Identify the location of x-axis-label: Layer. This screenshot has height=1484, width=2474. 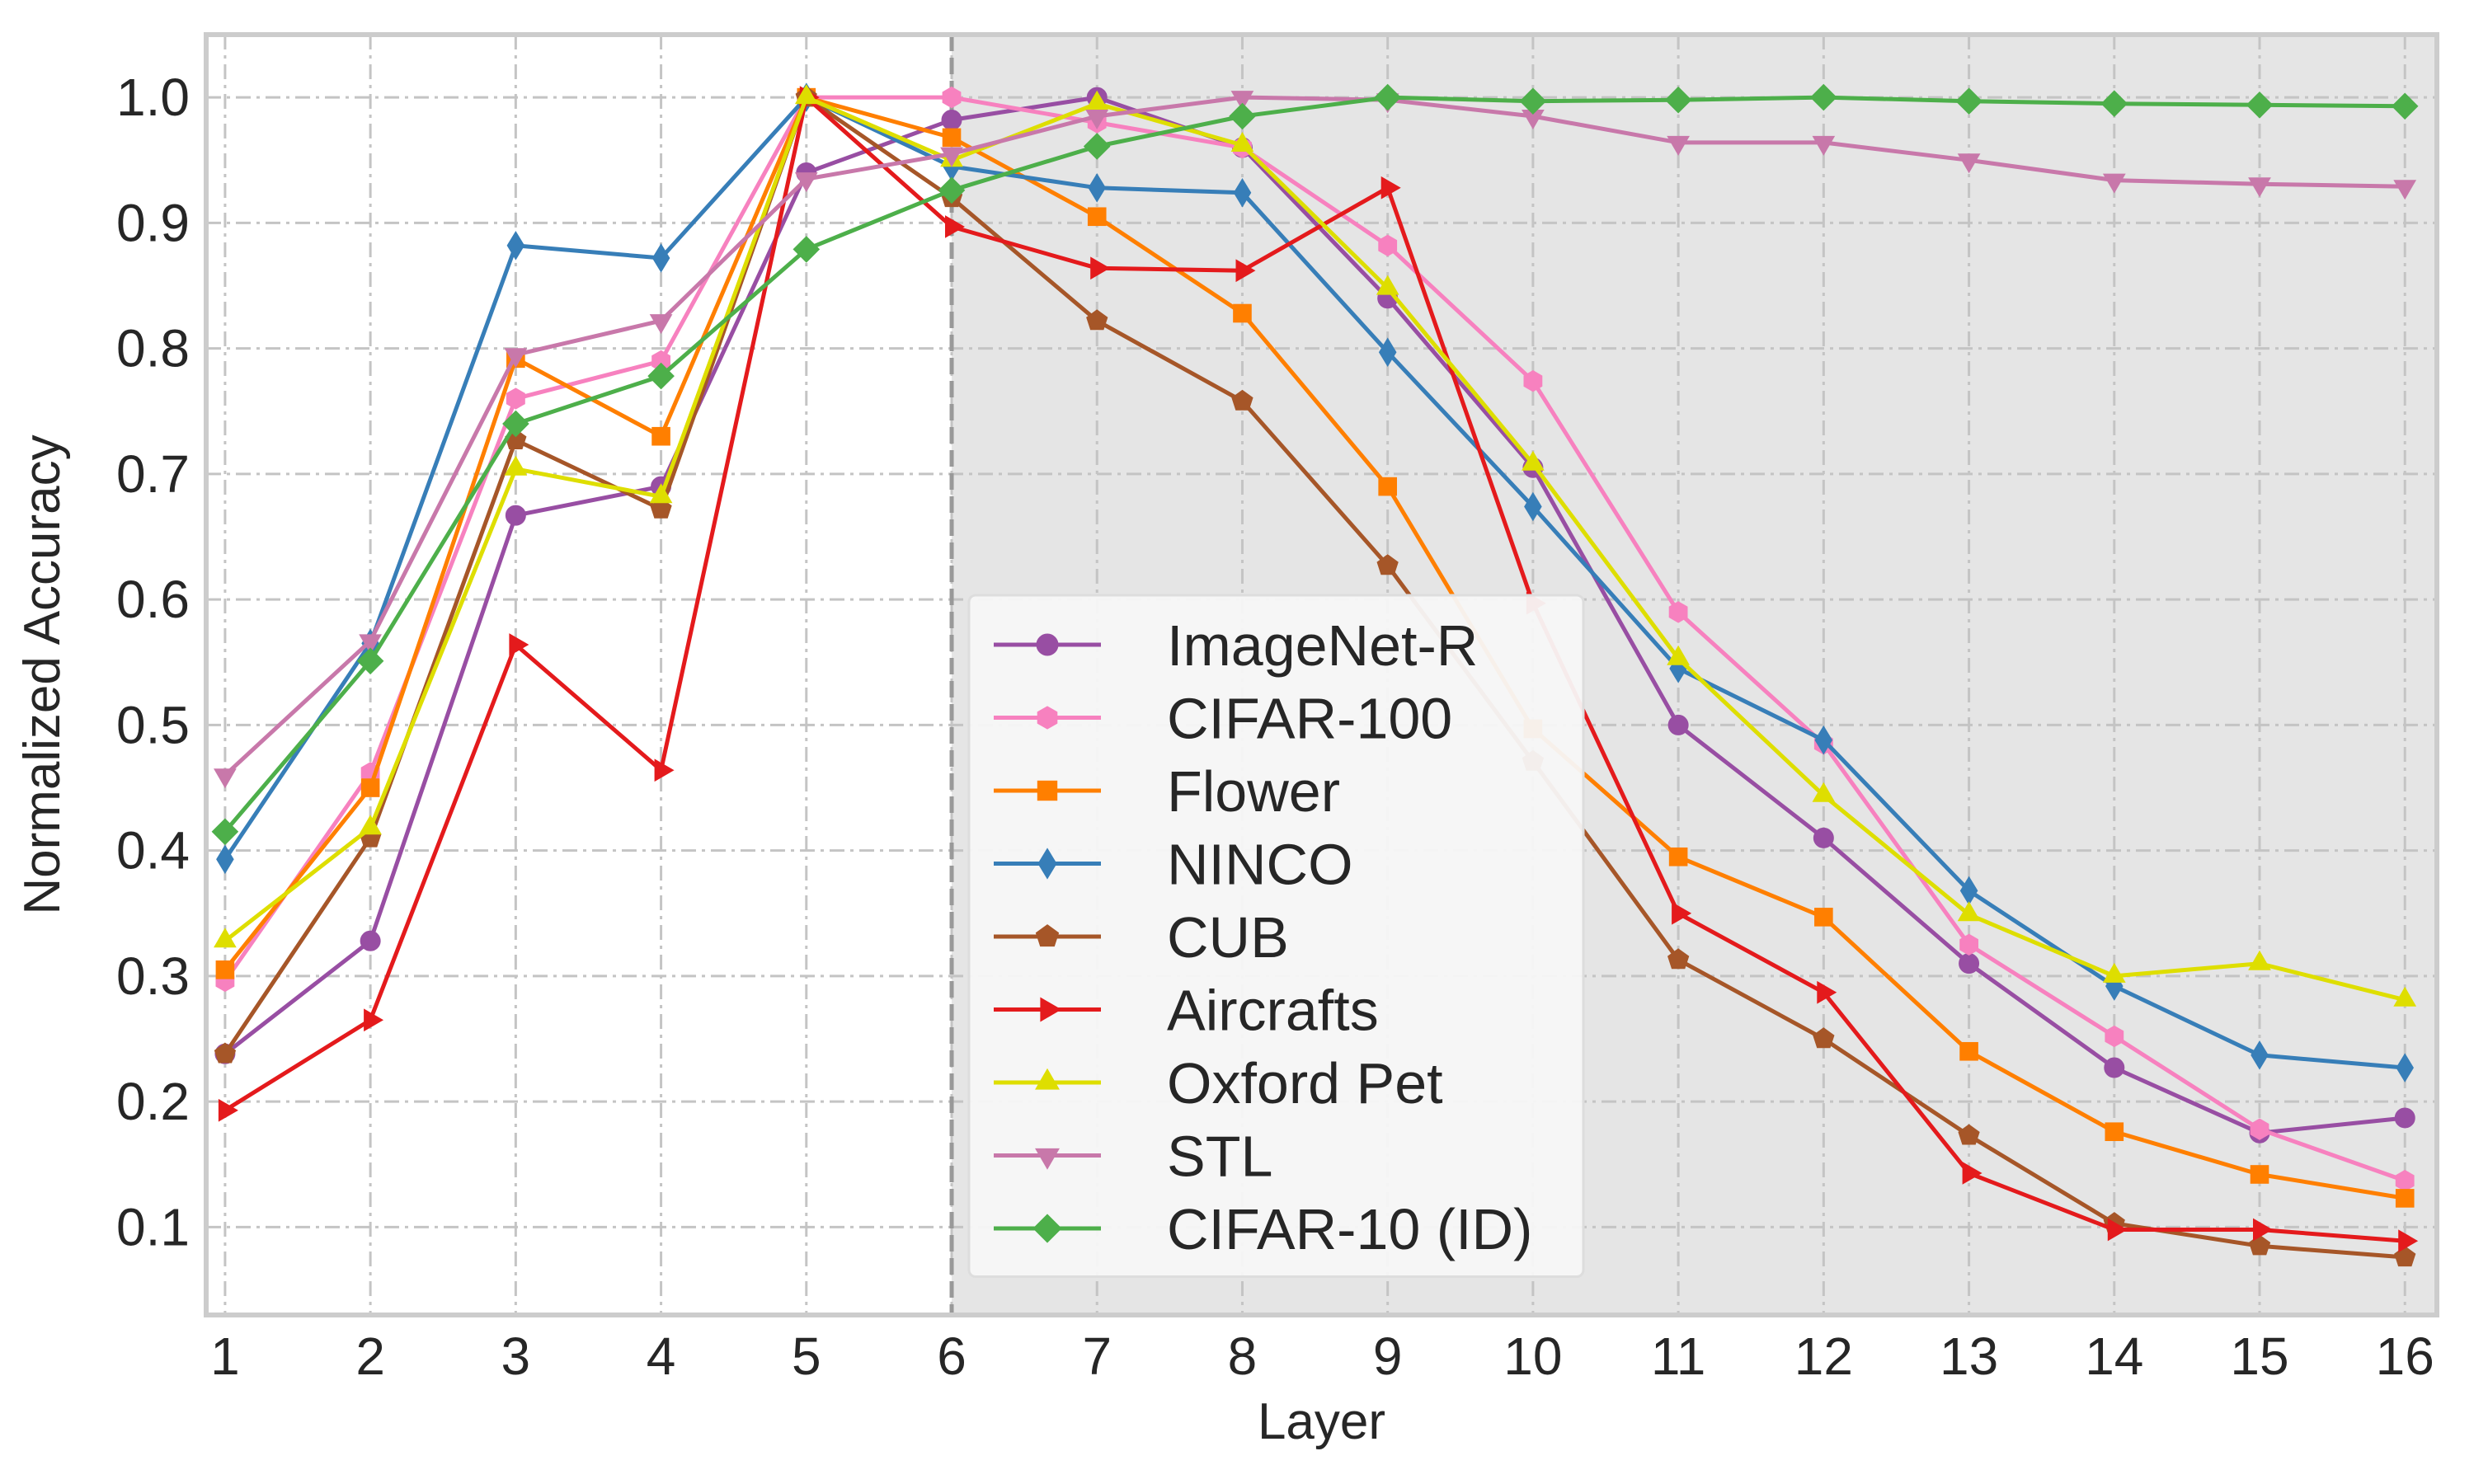
(1321, 1421).